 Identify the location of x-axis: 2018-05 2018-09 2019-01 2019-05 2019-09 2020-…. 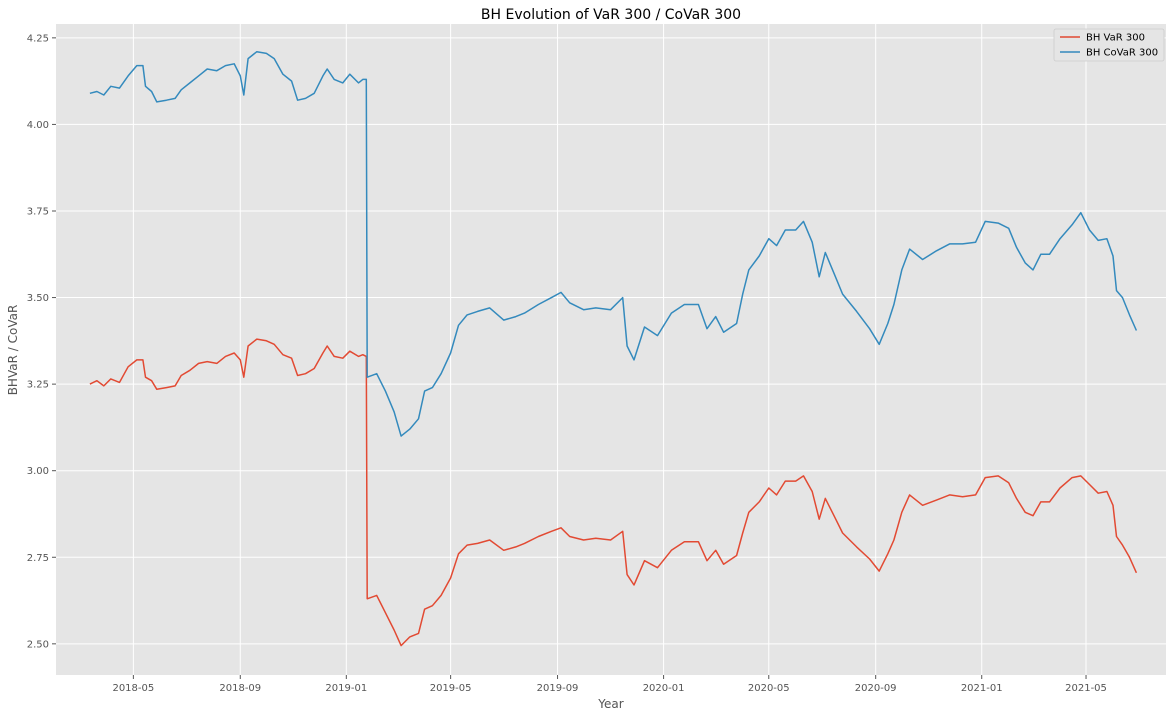
(609, 684).